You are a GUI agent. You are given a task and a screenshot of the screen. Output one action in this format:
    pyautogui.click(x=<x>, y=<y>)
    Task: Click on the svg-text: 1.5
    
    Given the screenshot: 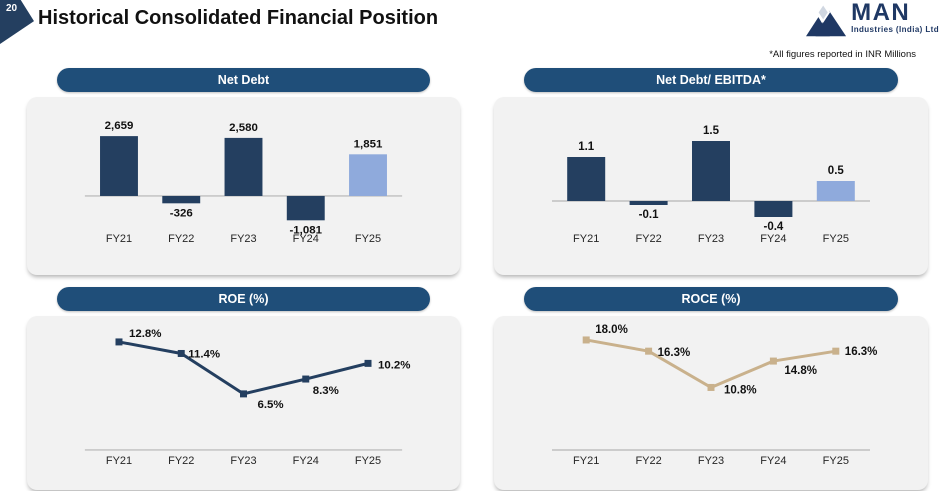 What is the action you would take?
    pyautogui.click(x=711, y=131)
    